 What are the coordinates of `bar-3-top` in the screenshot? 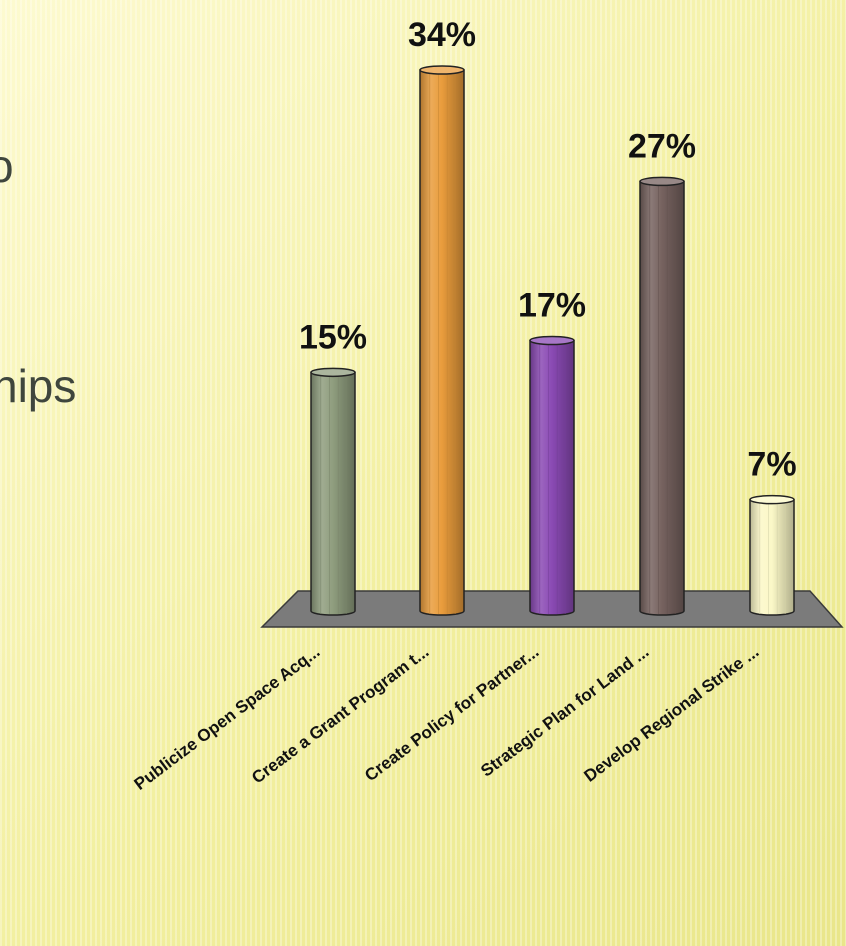 It's located at (552, 340).